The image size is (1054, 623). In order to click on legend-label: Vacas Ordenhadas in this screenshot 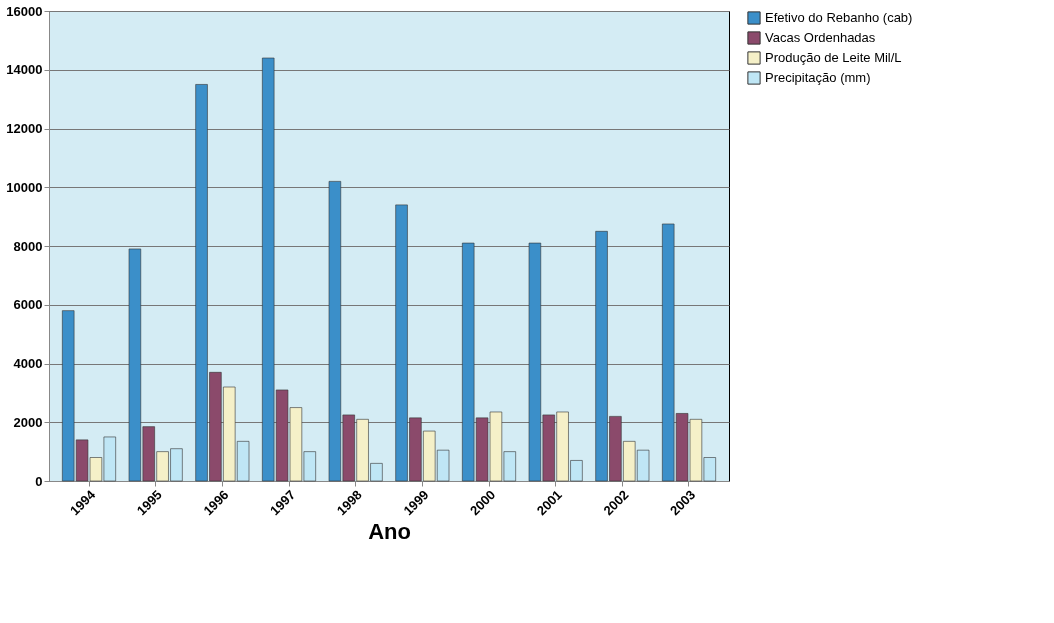, I will do `click(820, 37)`.